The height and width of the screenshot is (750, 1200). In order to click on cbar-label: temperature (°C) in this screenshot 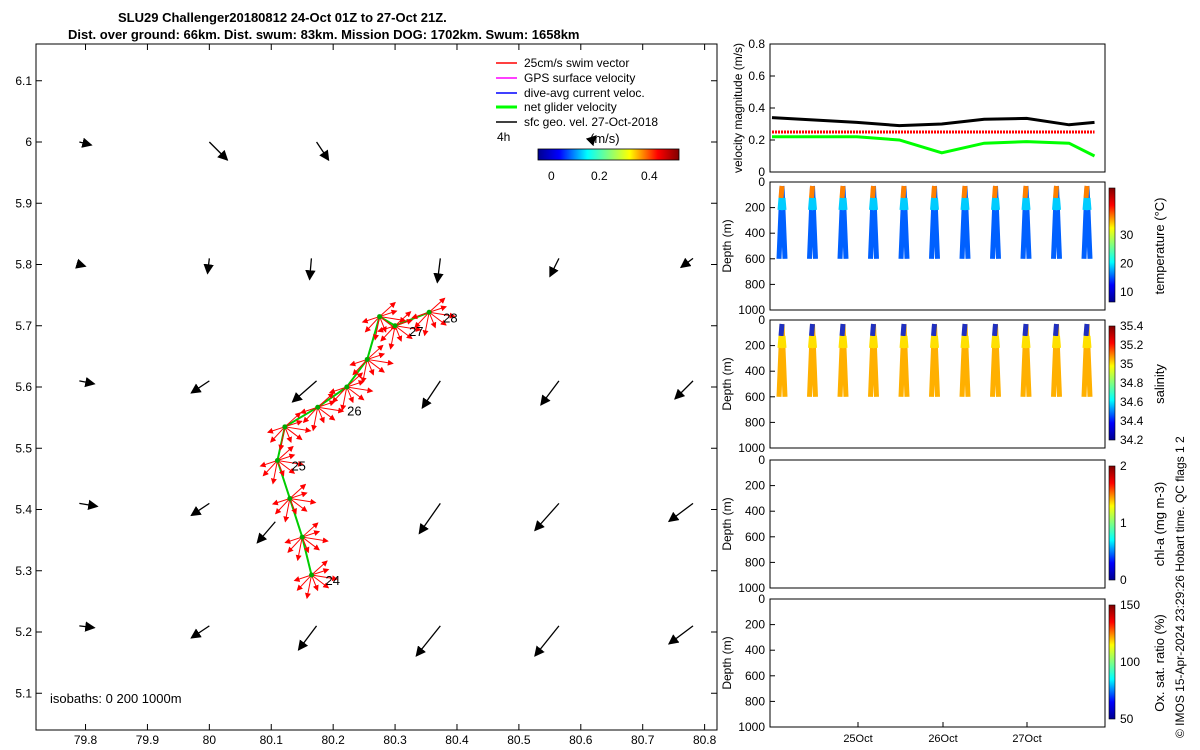, I will do `click(1159, 246)`.